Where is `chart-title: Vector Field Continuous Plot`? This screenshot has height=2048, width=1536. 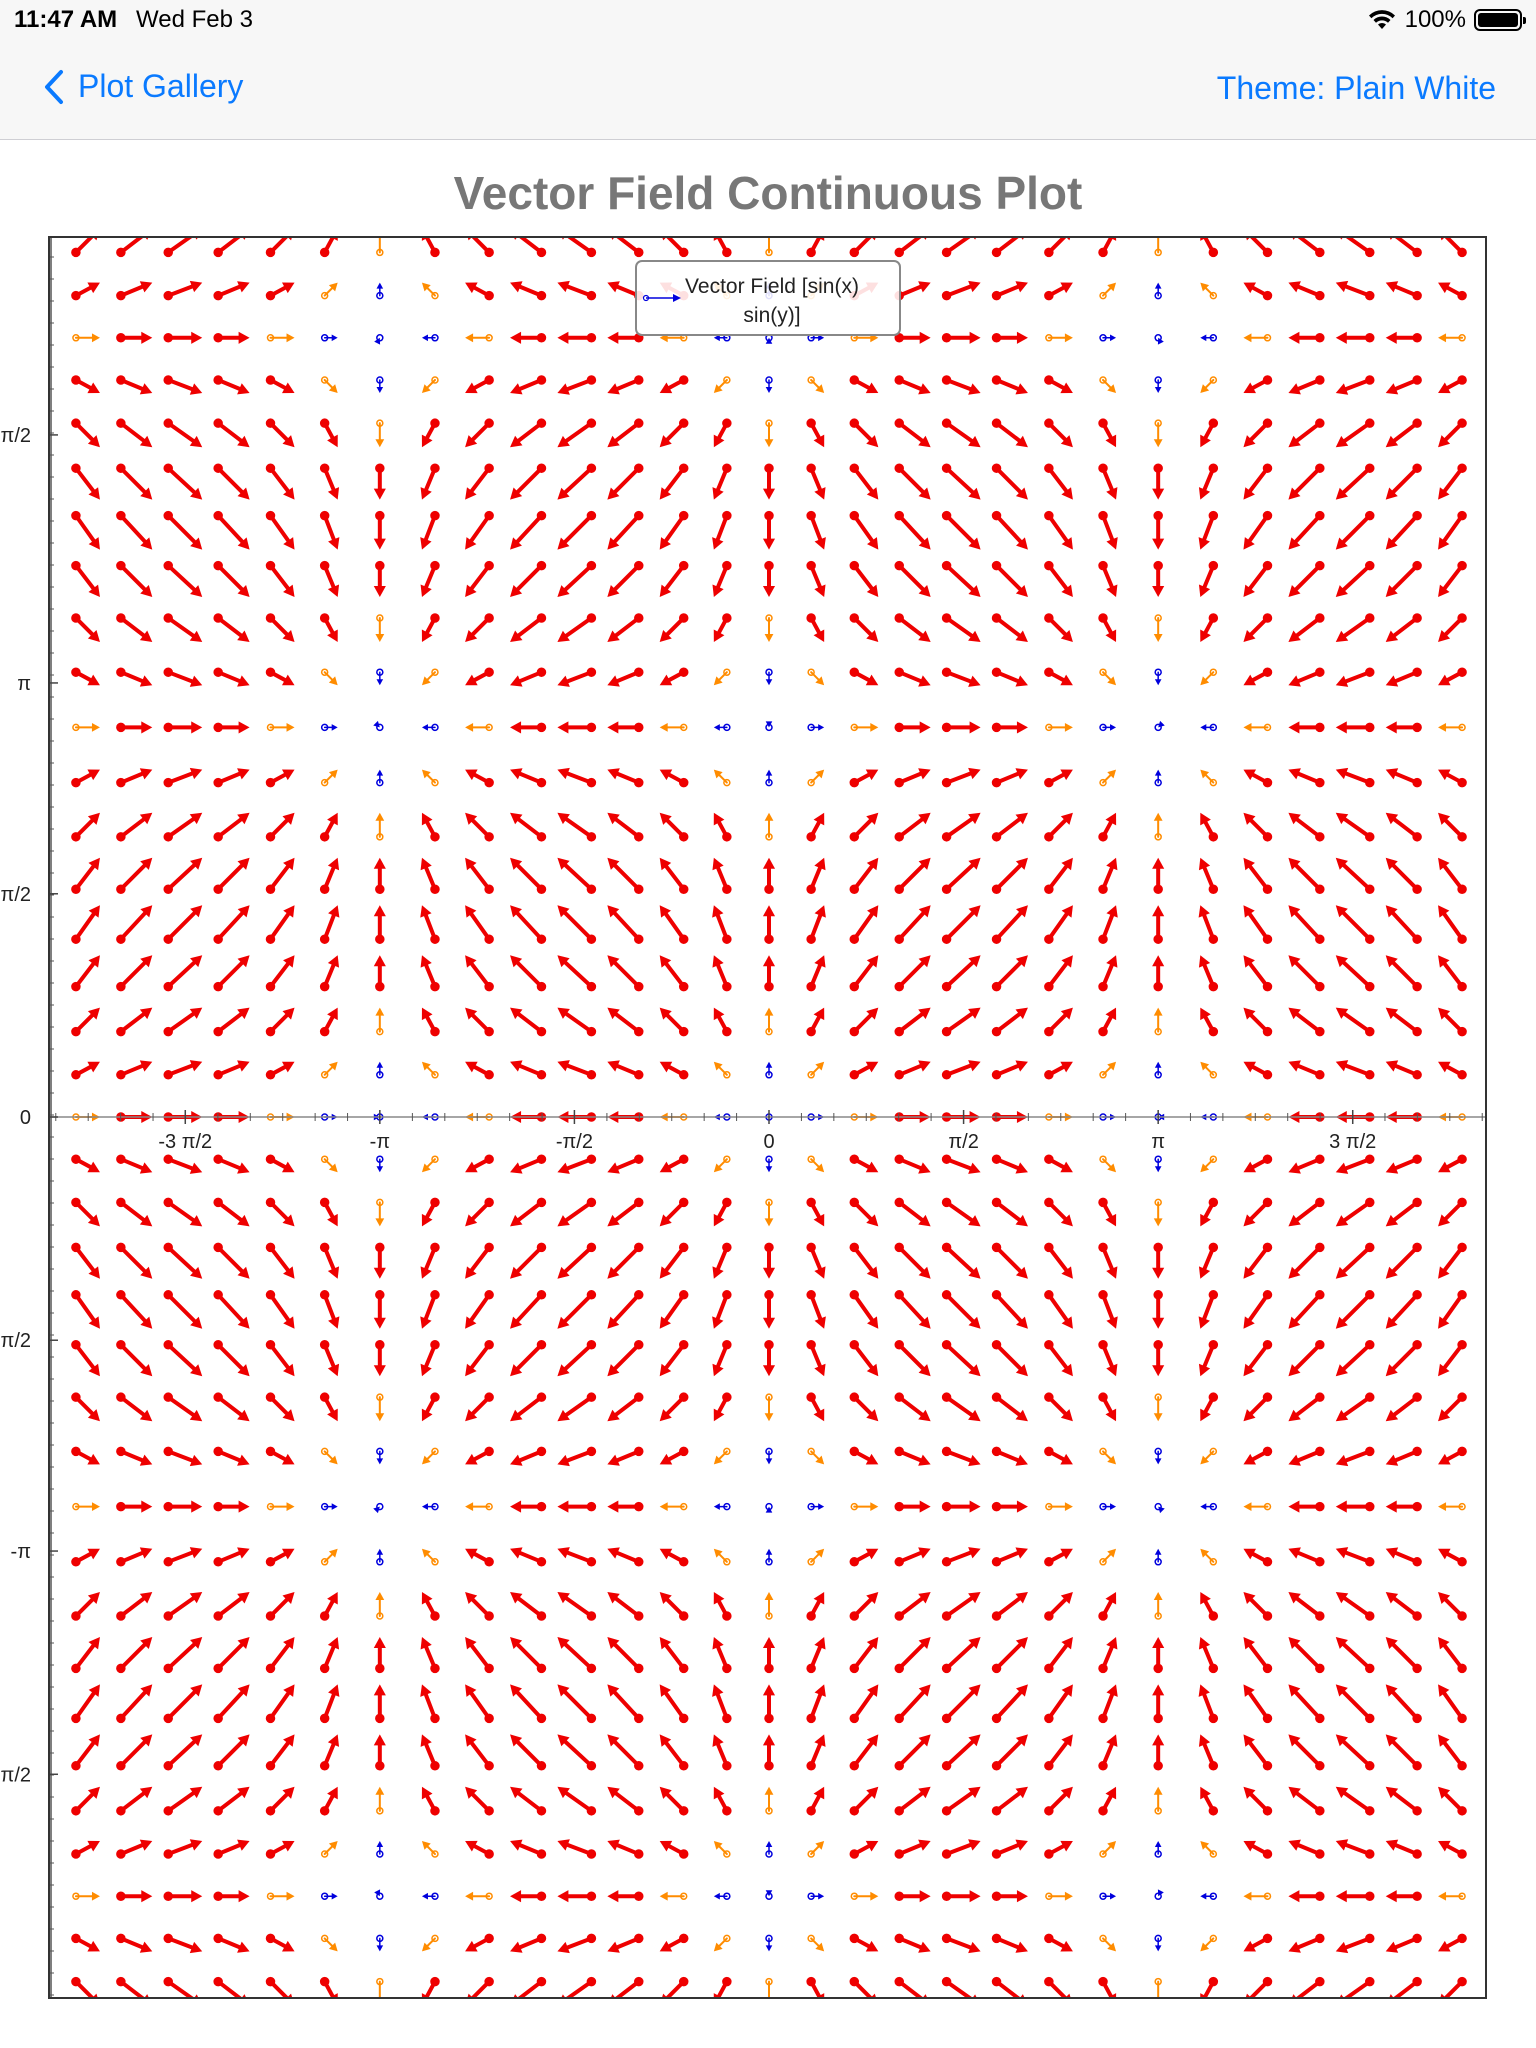 chart-title: Vector Field Continuous Plot is located at coordinates (768, 193).